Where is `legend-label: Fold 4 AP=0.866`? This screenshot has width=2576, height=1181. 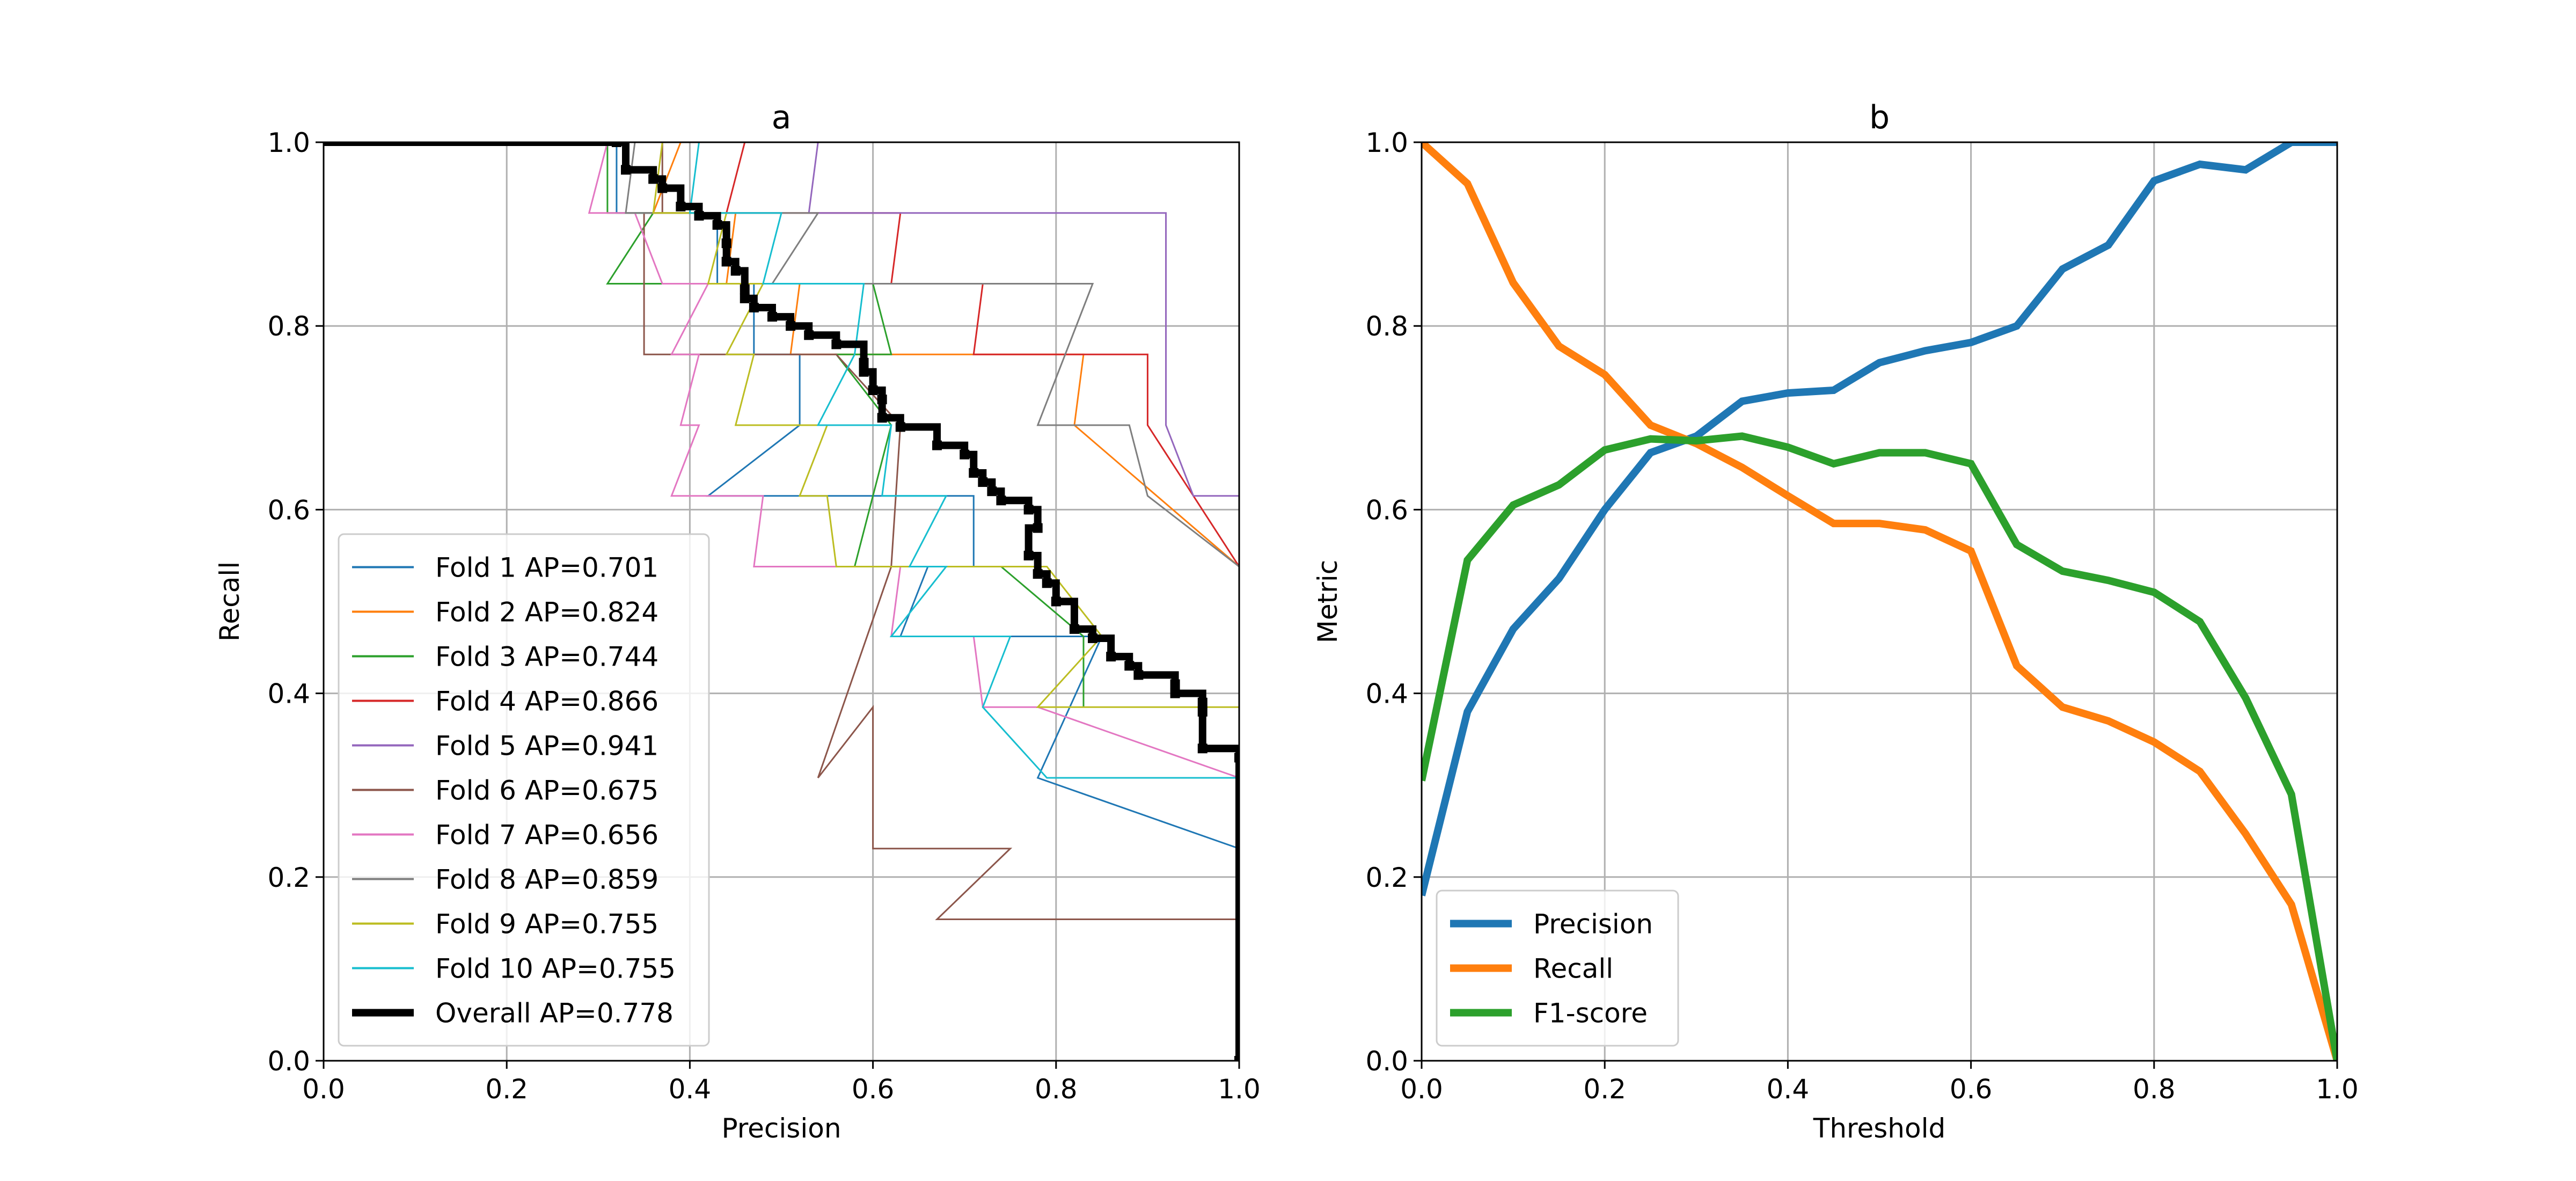 legend-label: Fold 4 AP=0.866 is located at coordinates (546, 702).